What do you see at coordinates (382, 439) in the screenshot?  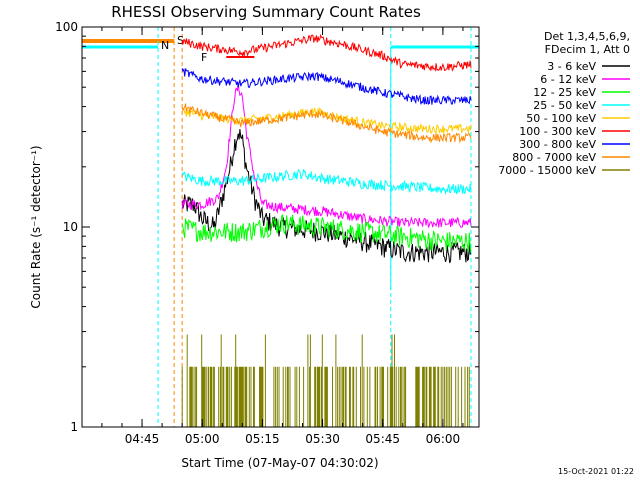 I see `x-tick-label: 05:45` at bounding box center [382, 439].